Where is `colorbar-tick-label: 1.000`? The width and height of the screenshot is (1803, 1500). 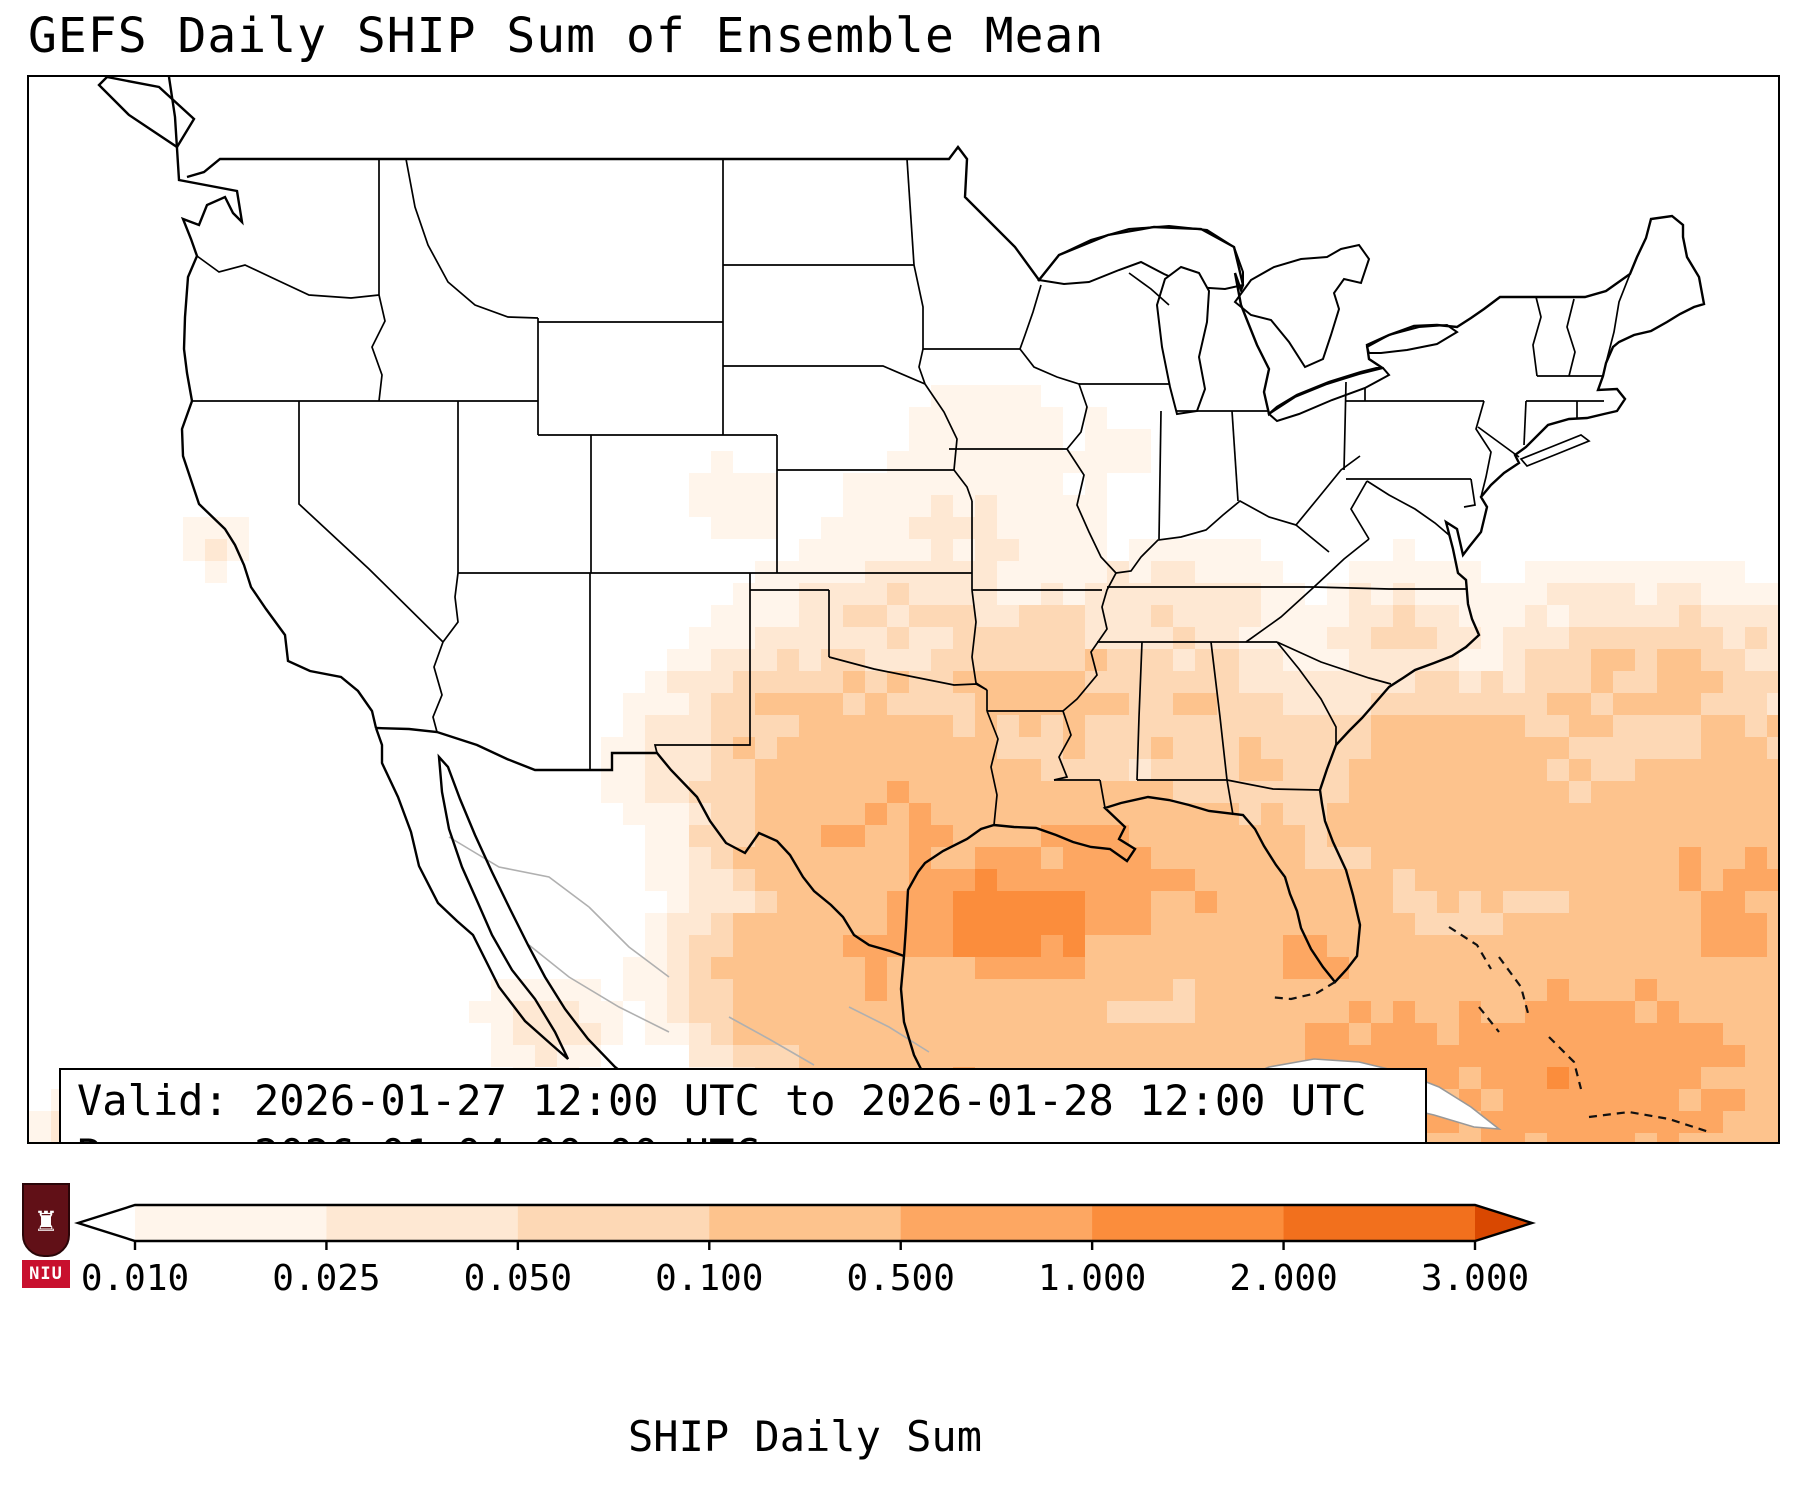 colorbar-tick-label: 1.000 is located at coordinates (1092, 1278).